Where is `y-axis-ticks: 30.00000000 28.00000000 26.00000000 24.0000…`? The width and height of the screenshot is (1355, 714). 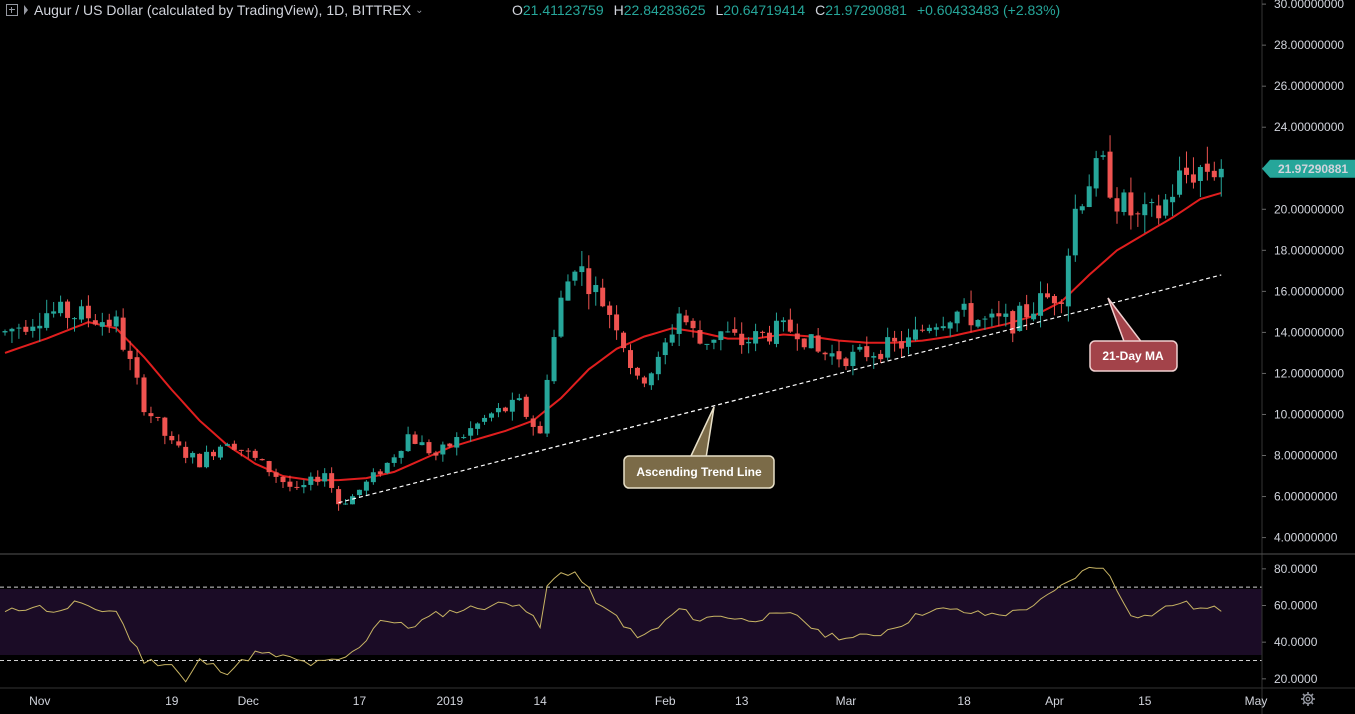 y-axis-ticks: 30.00000000 28.00000000 26.00000000 24.0000… is located at coordinates (1303, 343).